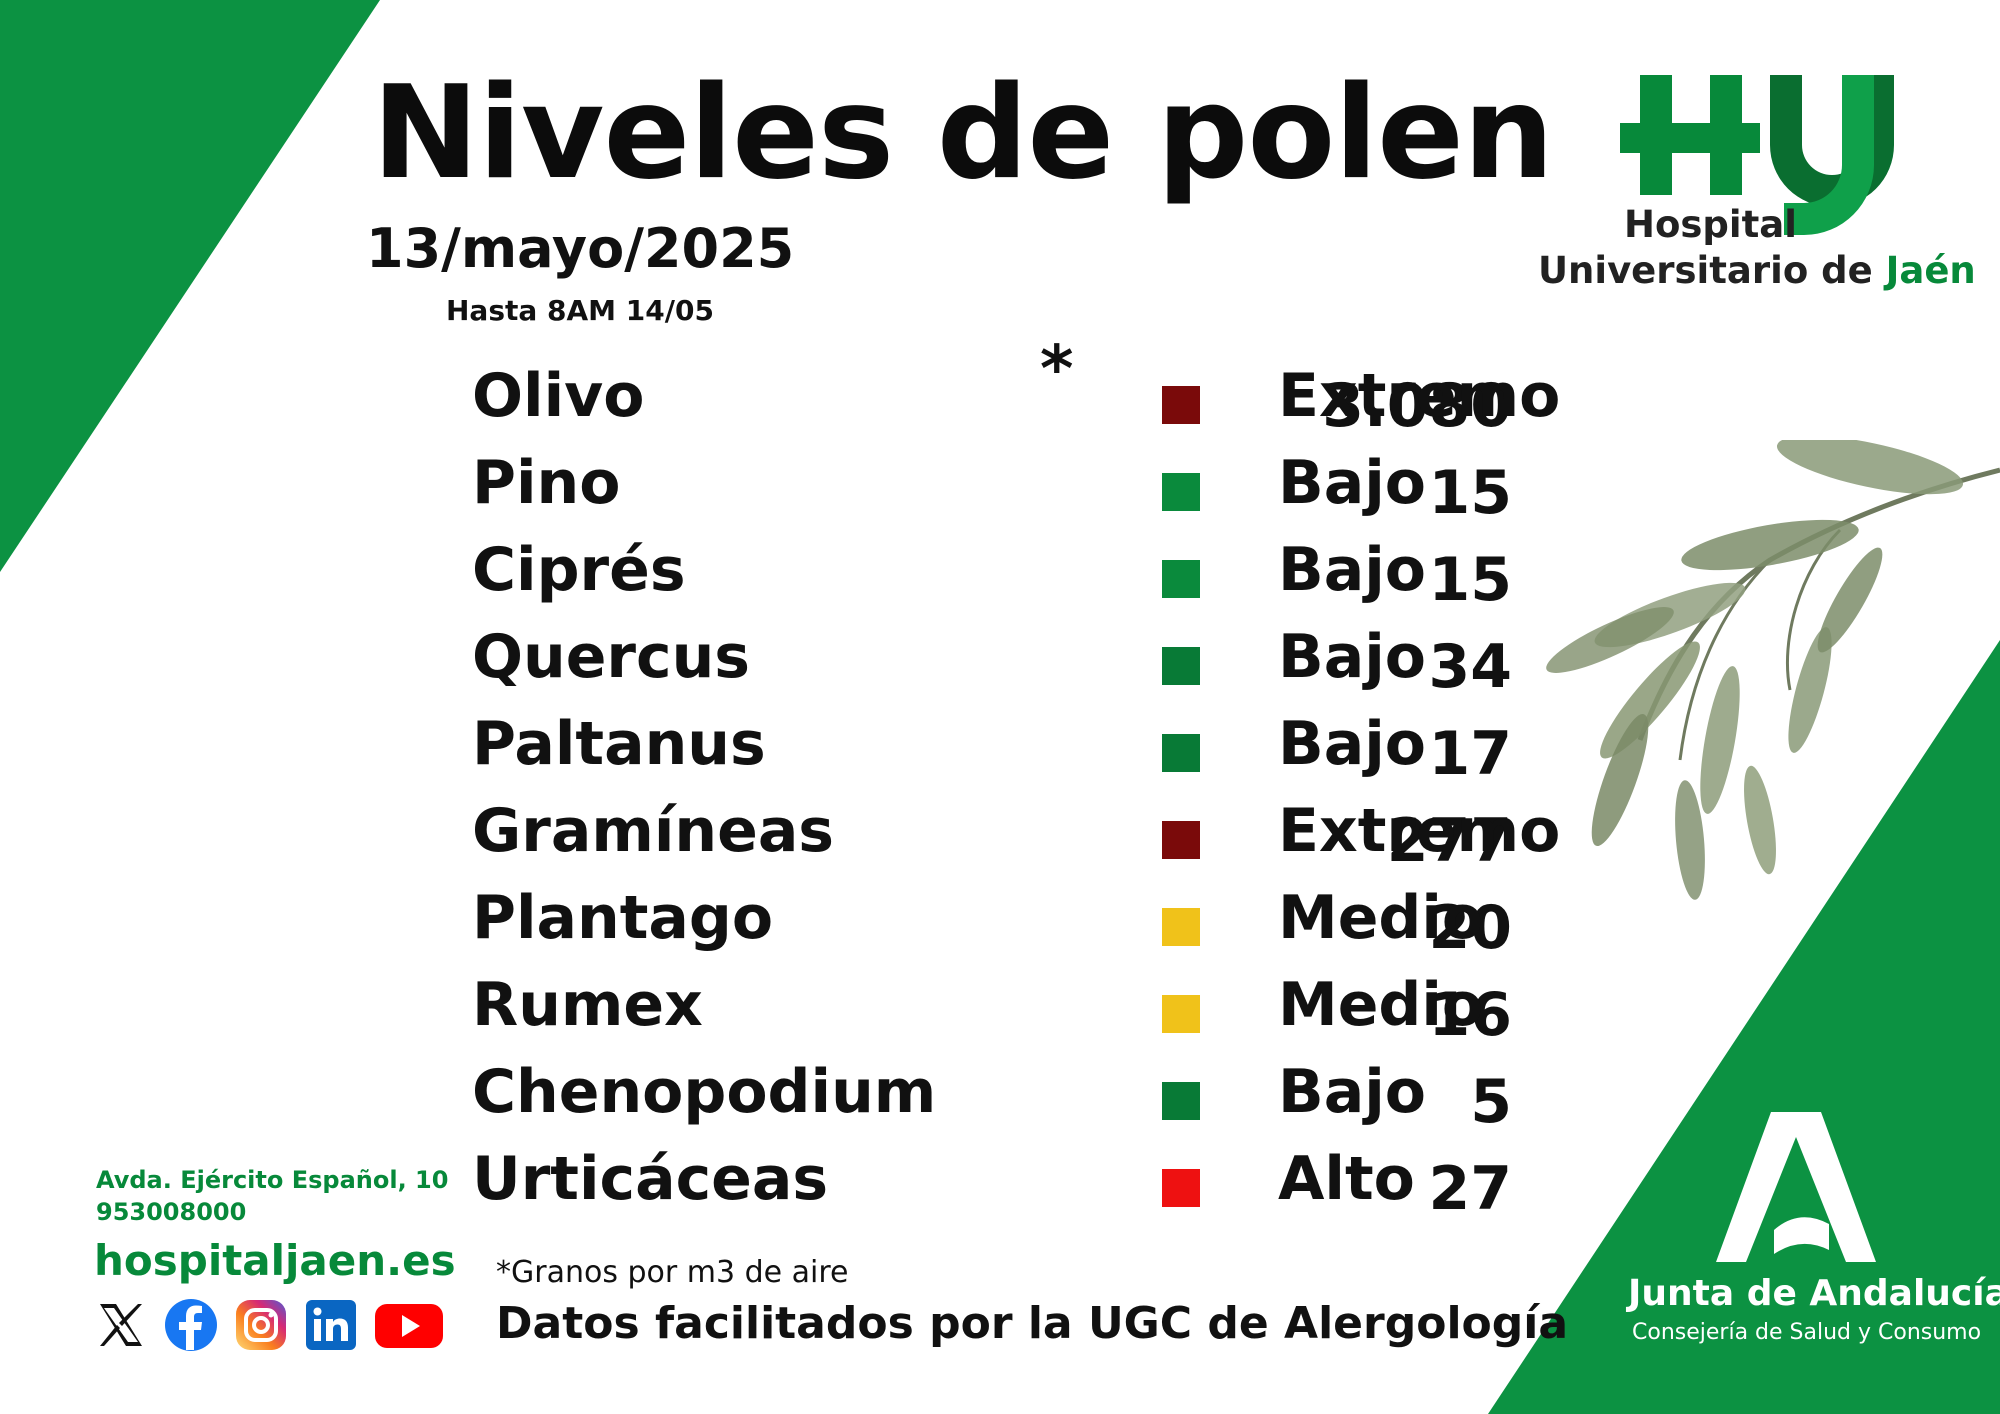  What do you see at coordinates (1807, 1332) in the screenshot?
I see `junta-department: Consejería de Salud y Consumo` at bounding box center [1807, 1332].